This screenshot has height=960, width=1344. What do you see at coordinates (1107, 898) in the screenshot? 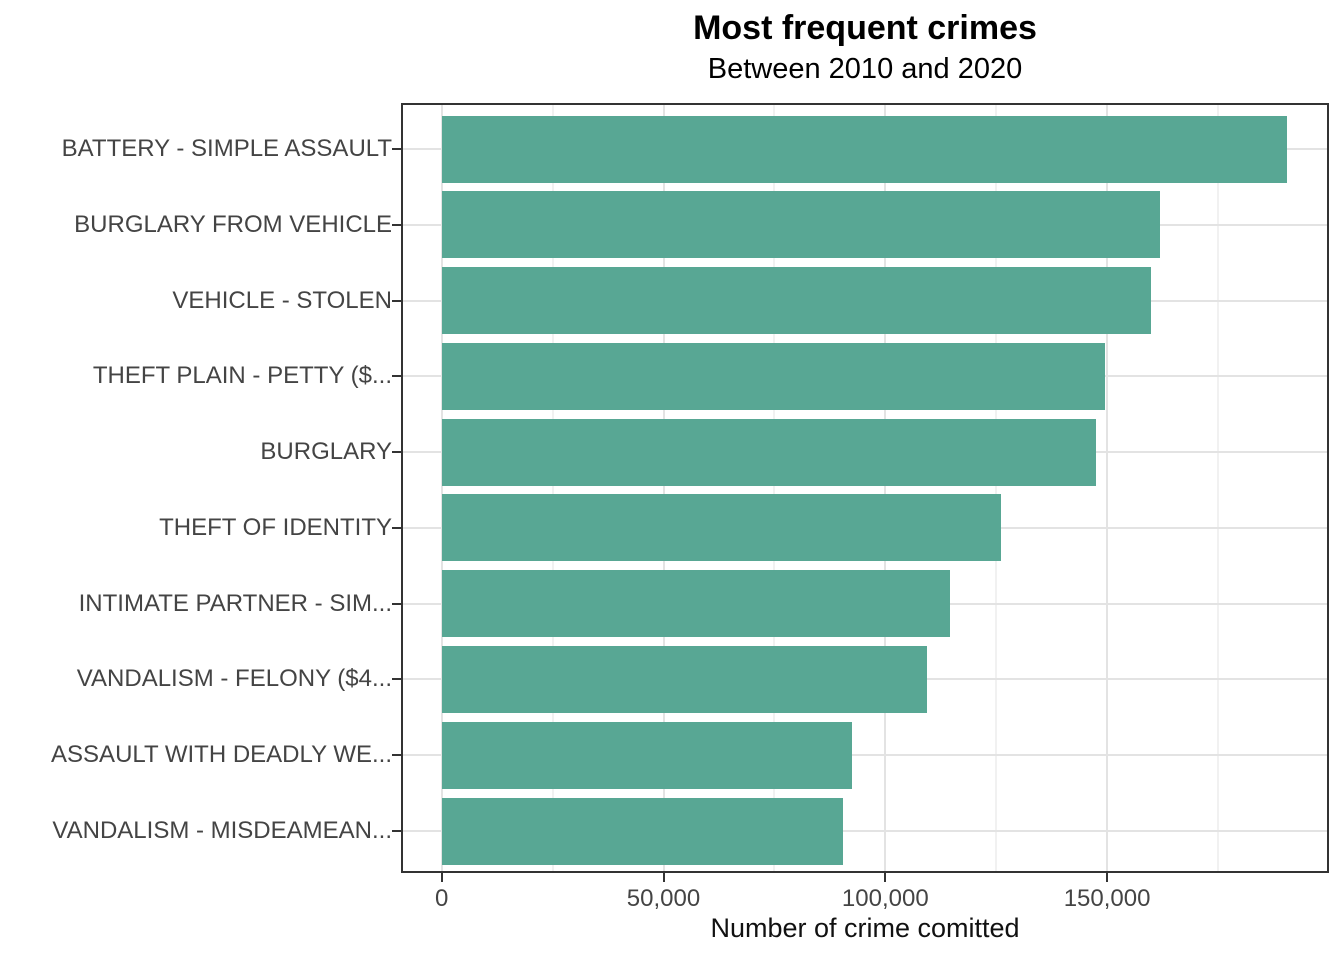
I see `x-axis-tick-label: 150,000` at bounding box center [1107, 898].